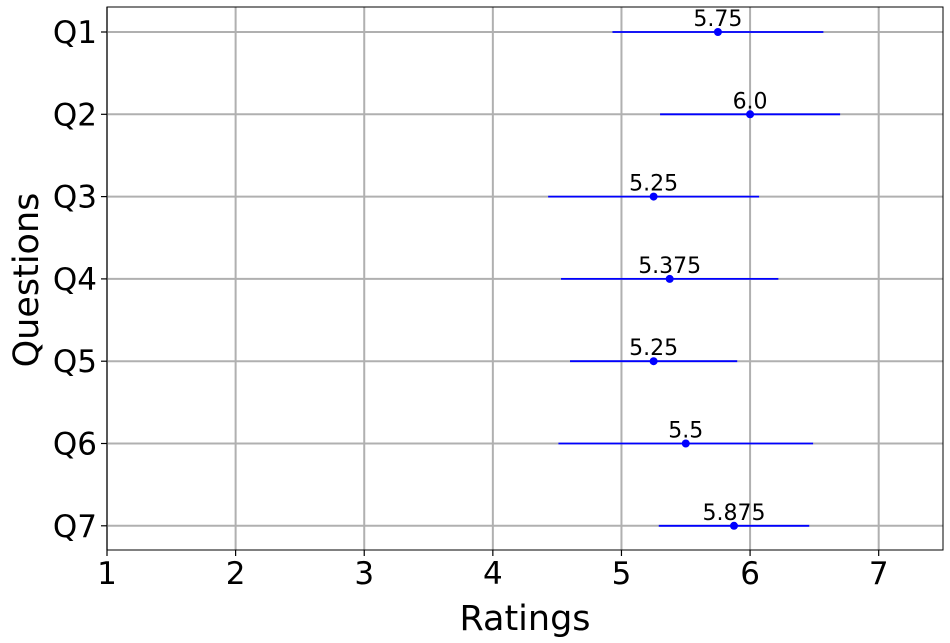 Image resolution: width=950 pixels, height=643 pixels. What do you see at coordinates (702, 279) in the screenshot?
I see `mean-points` at bounding box center [702, 279].